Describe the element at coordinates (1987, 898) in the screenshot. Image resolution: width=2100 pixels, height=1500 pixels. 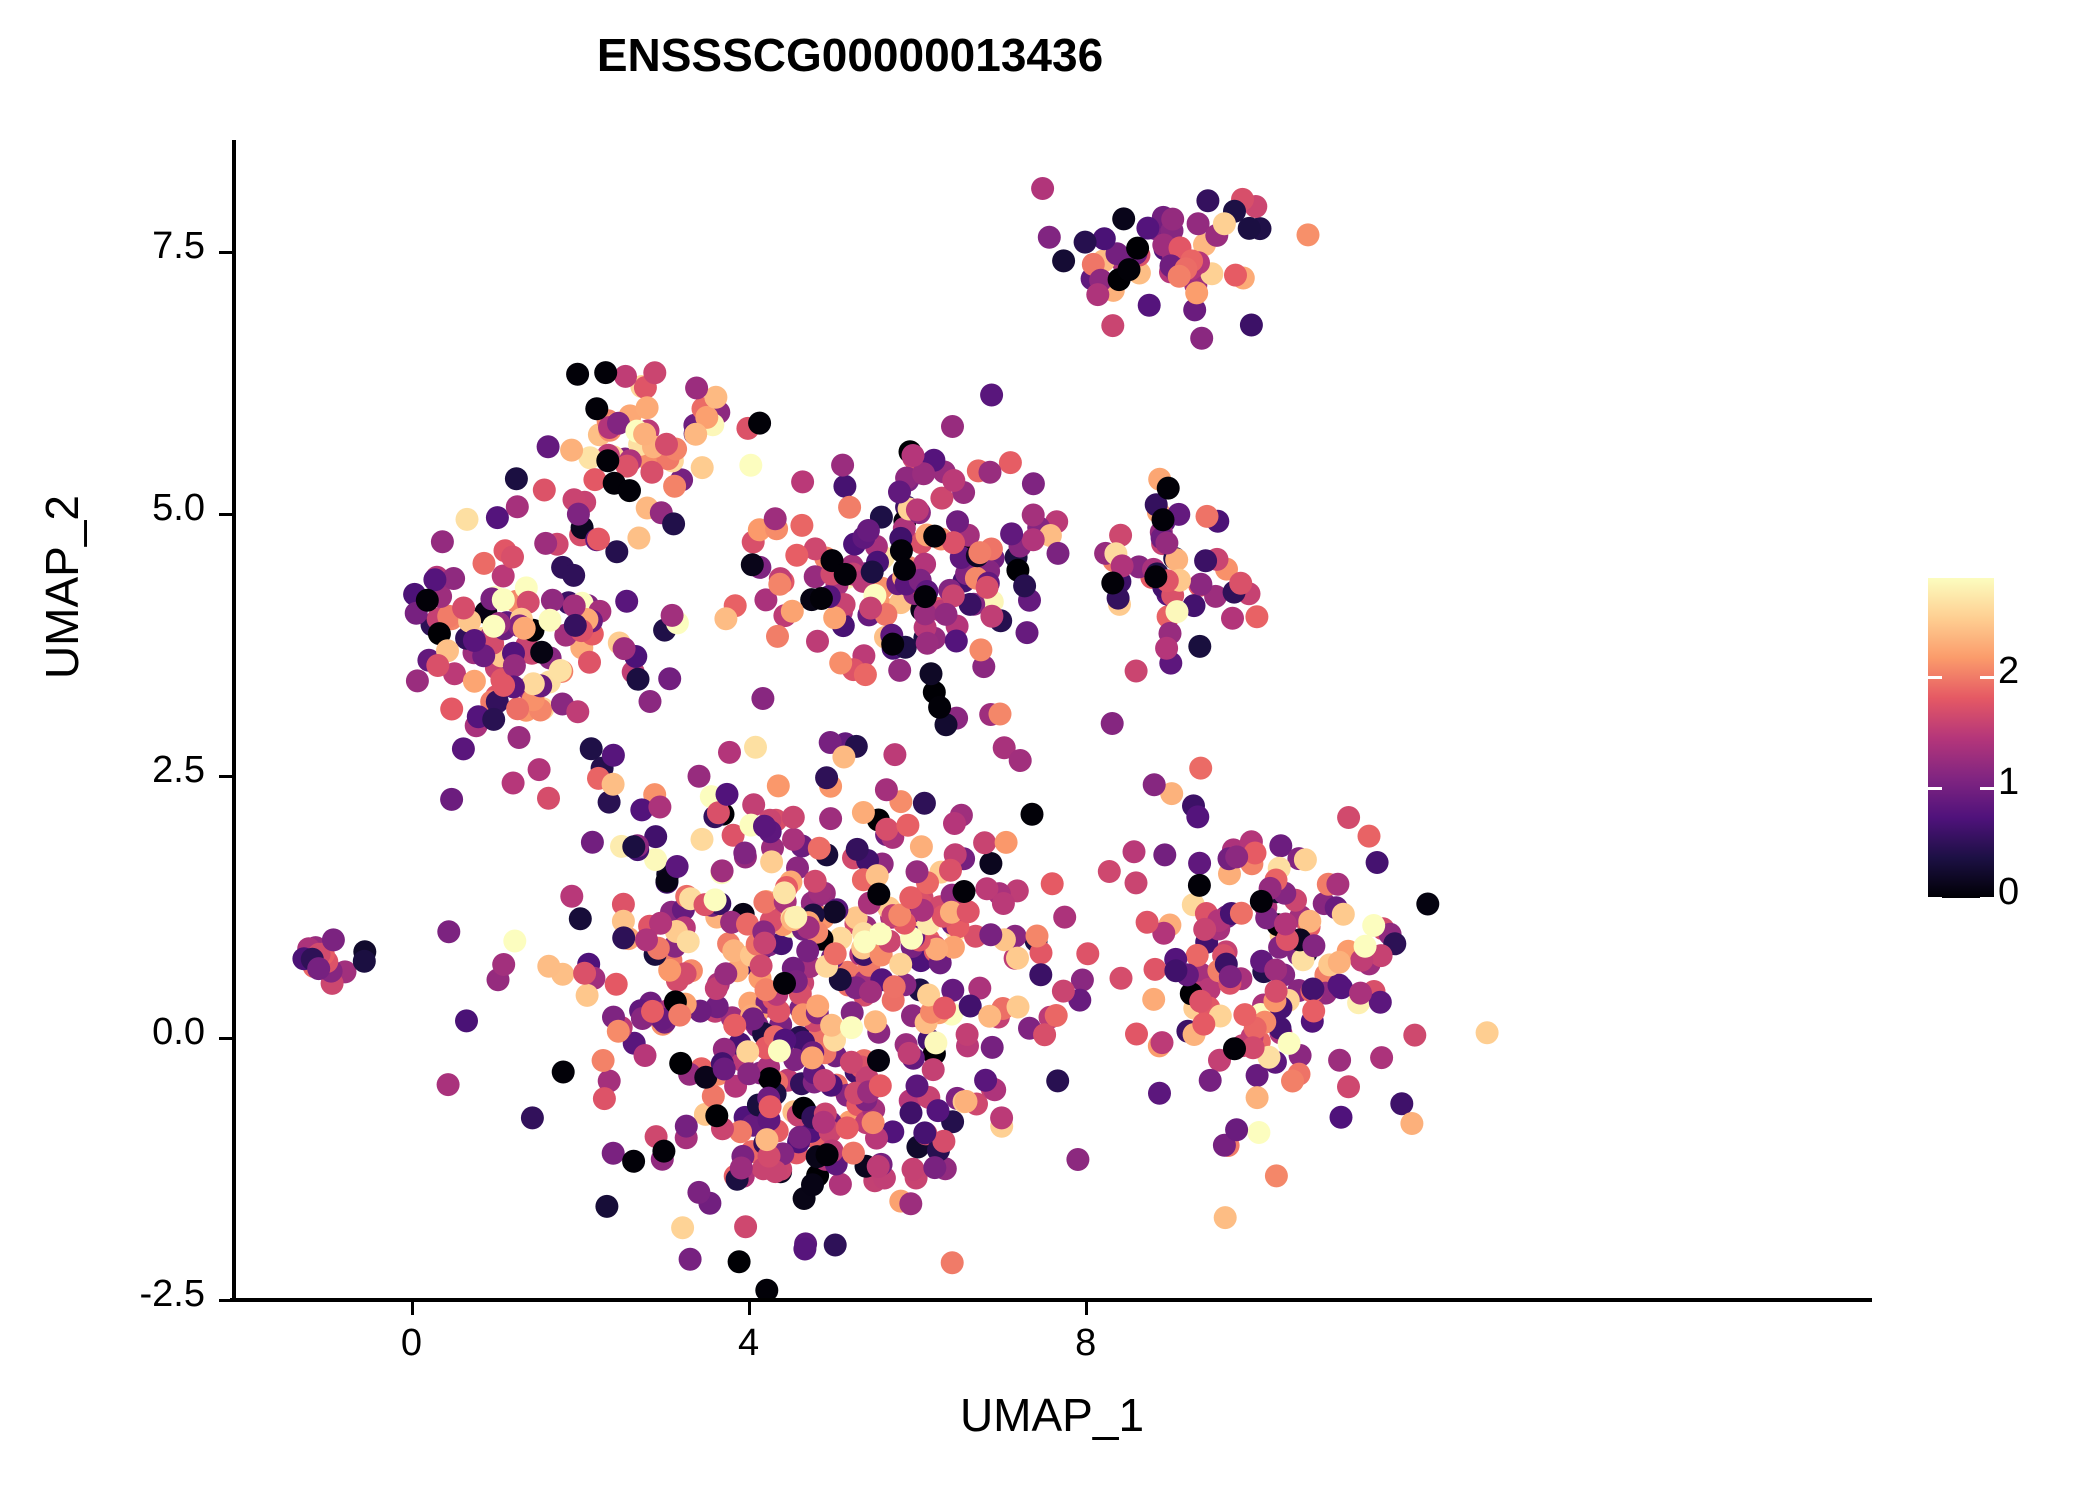
I see `colorbar-tick-mark` at that location.